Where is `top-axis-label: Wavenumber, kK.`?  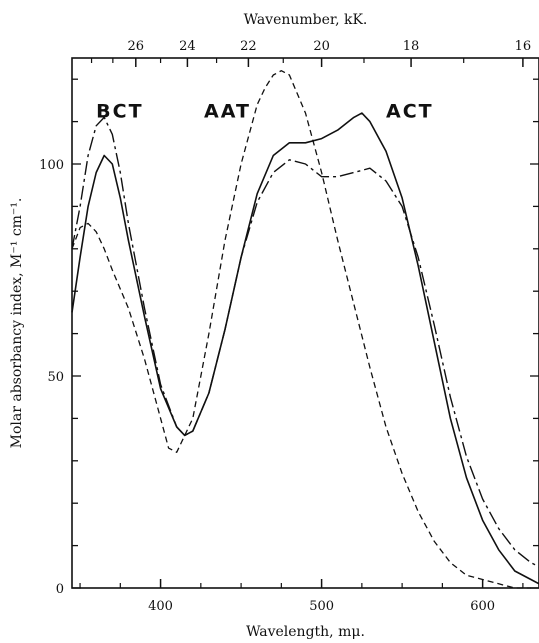 top-axis-label: Wavenumber, kK. is located at coordinates (306, 20).